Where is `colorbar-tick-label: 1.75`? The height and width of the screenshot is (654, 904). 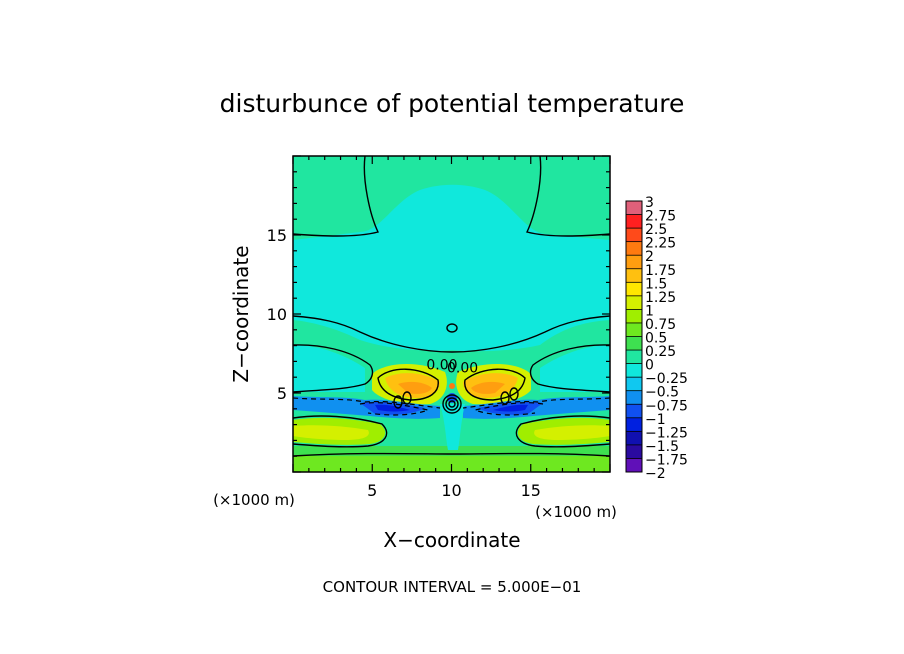 colorbar-tick-label: 1.75 is located at coordinates (660, 271).